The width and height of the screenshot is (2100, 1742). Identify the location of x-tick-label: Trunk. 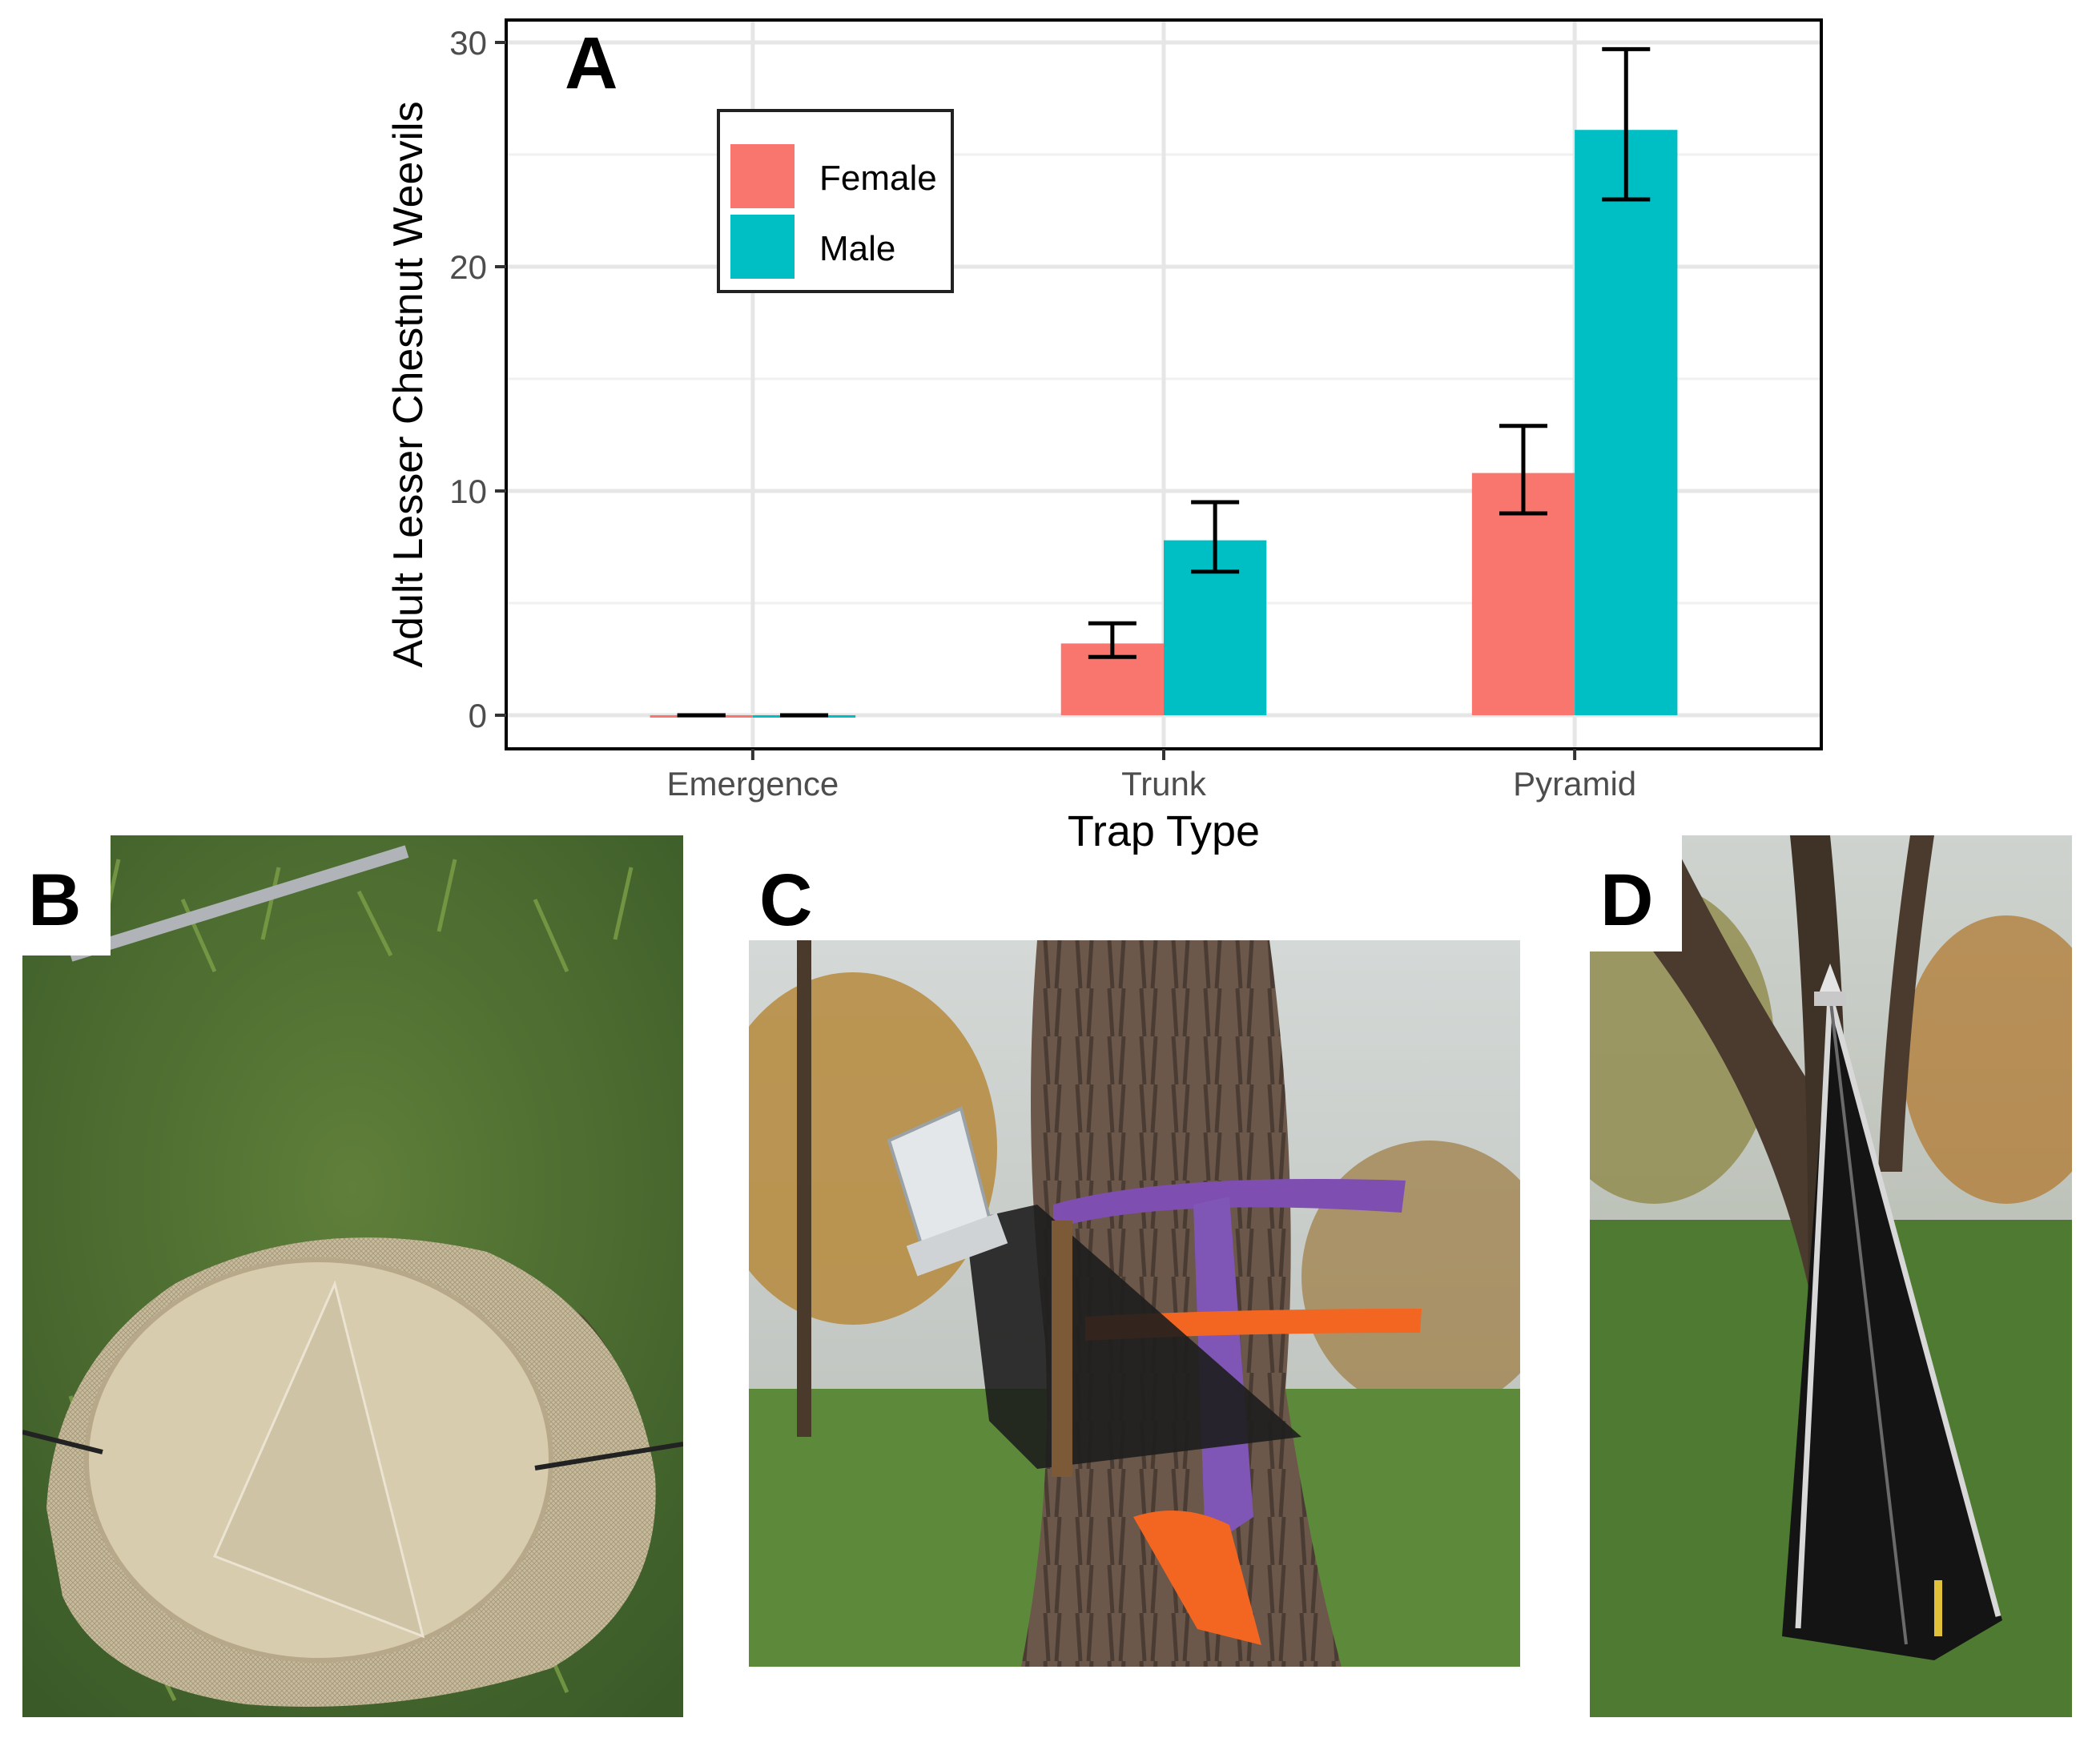
(1164, 784).